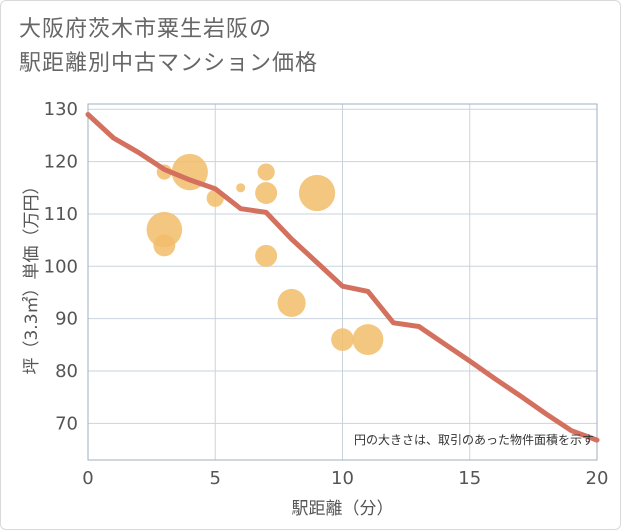 This screenshot has width=621, height=530. What do you see at coordinates (61, 109) in the screenshot?
I see `y-tick-label: 130` at bounding box center [61, 109].